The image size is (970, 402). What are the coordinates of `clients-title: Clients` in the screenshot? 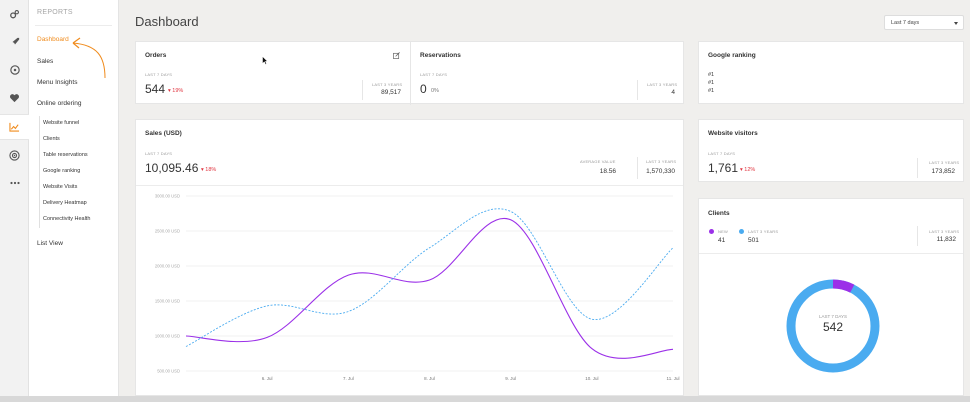 It's located at (719, 213).